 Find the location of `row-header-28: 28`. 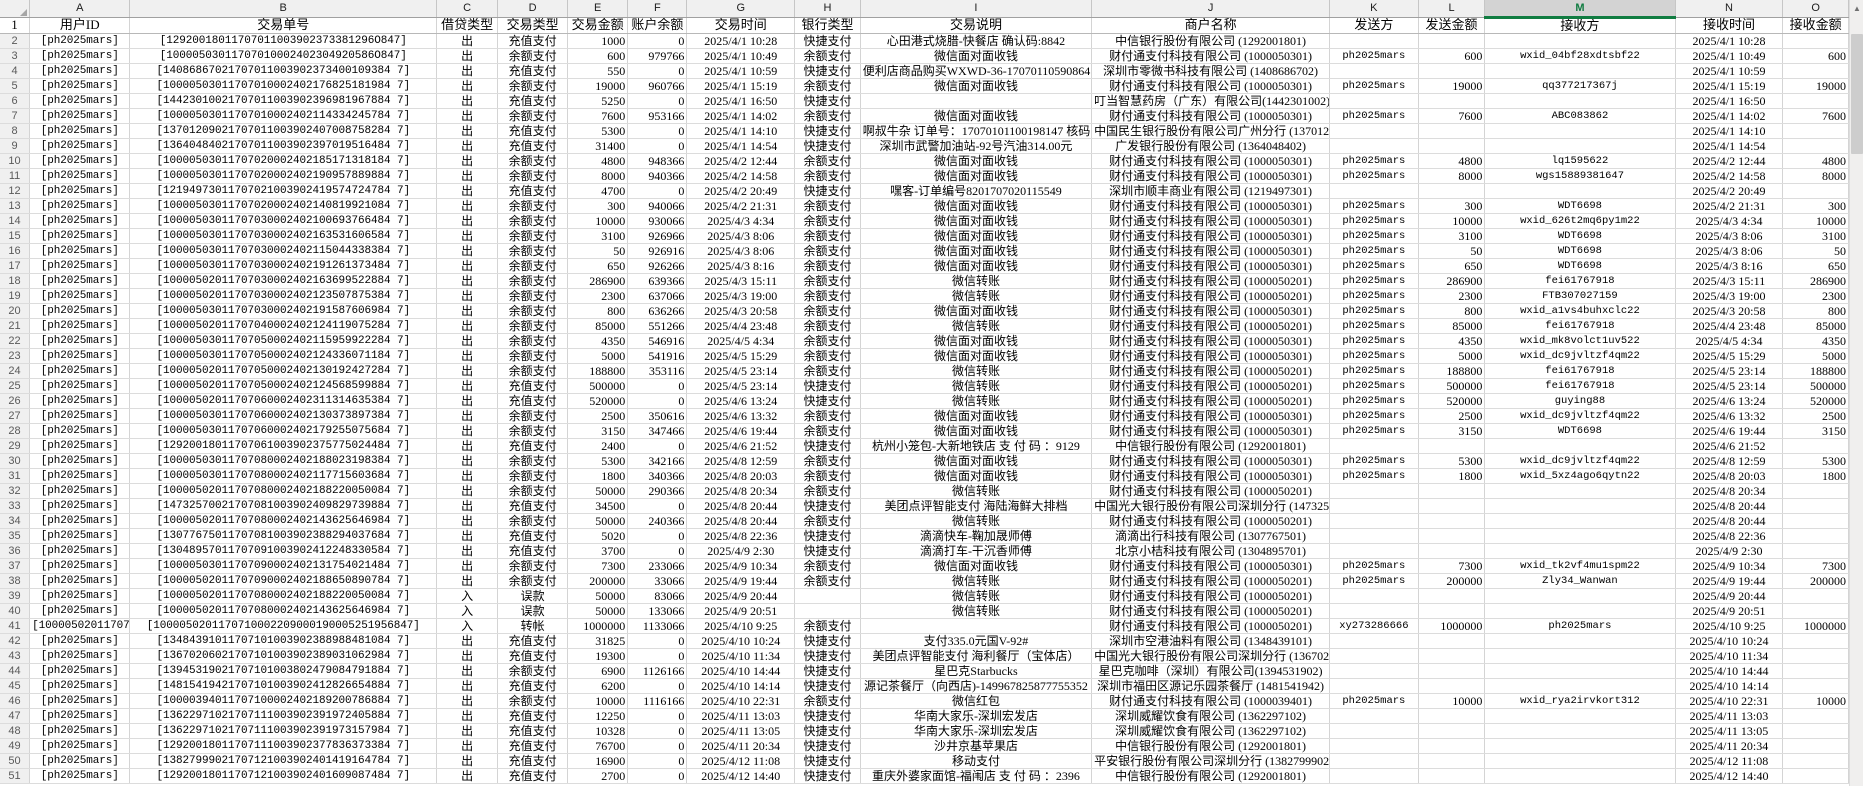

row-header-28: 28 is located at coordinates (15, 431).